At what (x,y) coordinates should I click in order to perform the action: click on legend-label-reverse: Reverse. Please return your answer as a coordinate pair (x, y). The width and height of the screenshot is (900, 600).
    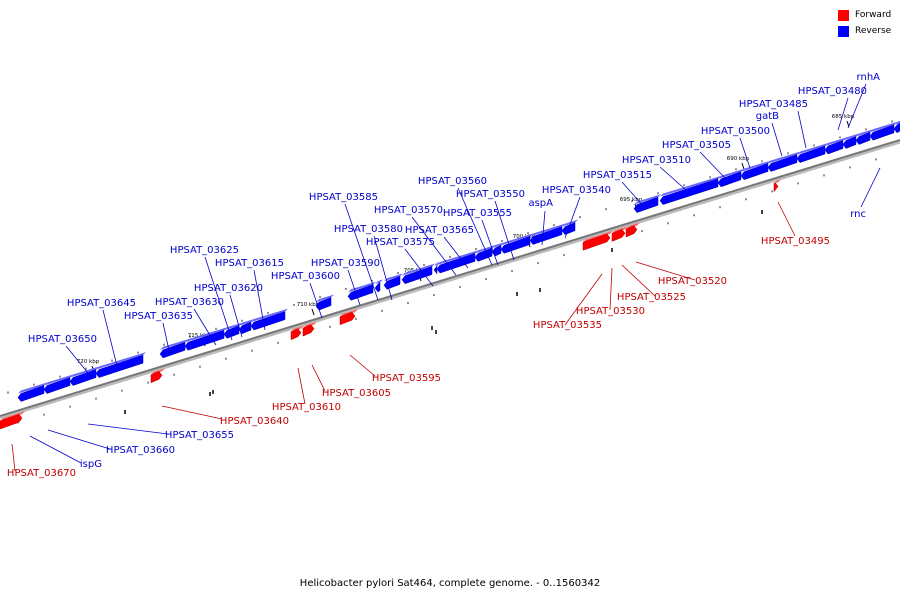
    Looking at the image, I should click on (873, 31).